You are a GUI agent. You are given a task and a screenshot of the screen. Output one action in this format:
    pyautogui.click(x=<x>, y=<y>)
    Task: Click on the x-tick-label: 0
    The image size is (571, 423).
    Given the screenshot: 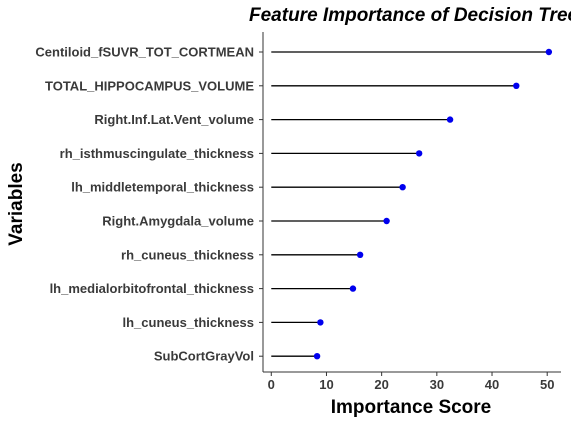 What is the action you would take?
    pyautogui.click(x=271, y=384)
    